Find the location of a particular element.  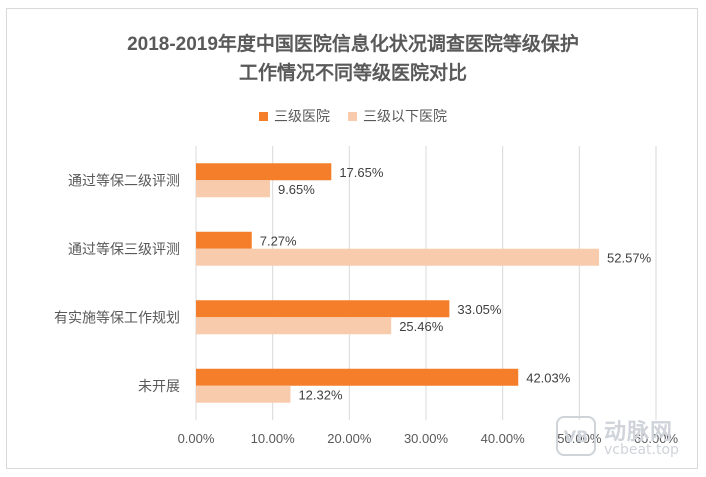

watermark-name: 动脉网 is located at coordinates (639, 432).